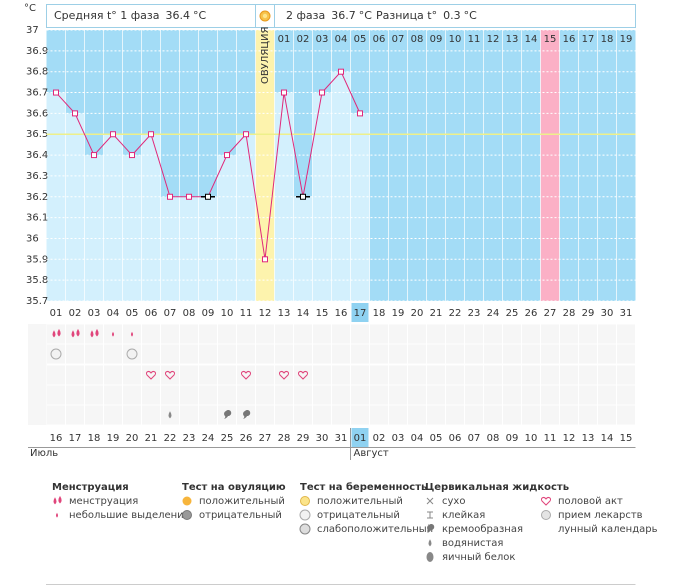 This screenshot has width=675, height=587. Describe the element at coordinates (94, 438) in the screenshot. I see `date-number: 18` at that location.